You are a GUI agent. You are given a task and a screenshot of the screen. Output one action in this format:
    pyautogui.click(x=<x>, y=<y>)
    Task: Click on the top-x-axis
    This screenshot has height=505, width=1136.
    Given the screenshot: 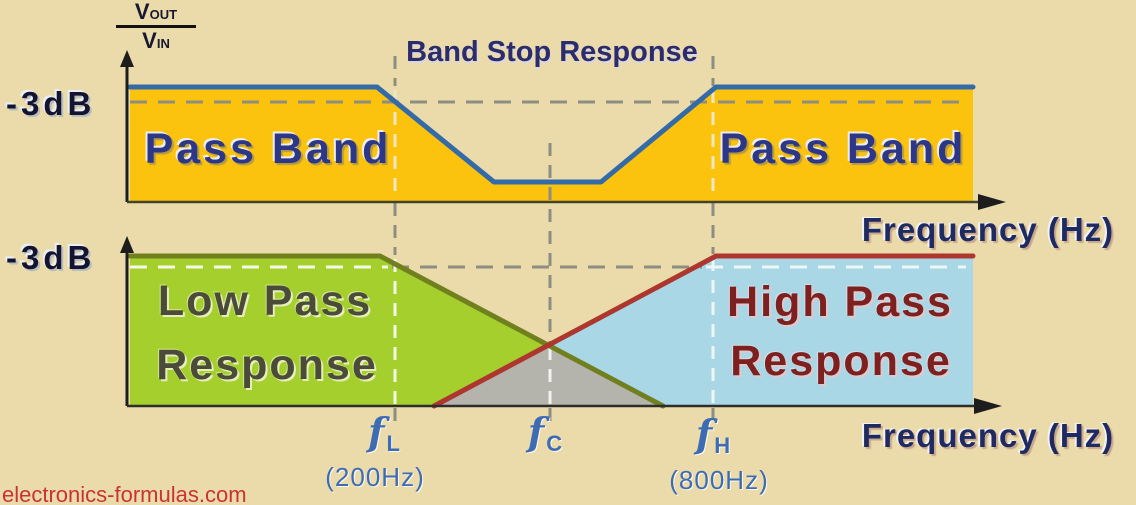 What is the action you would take?
    pyautogui.click(x=566, y=202)
    